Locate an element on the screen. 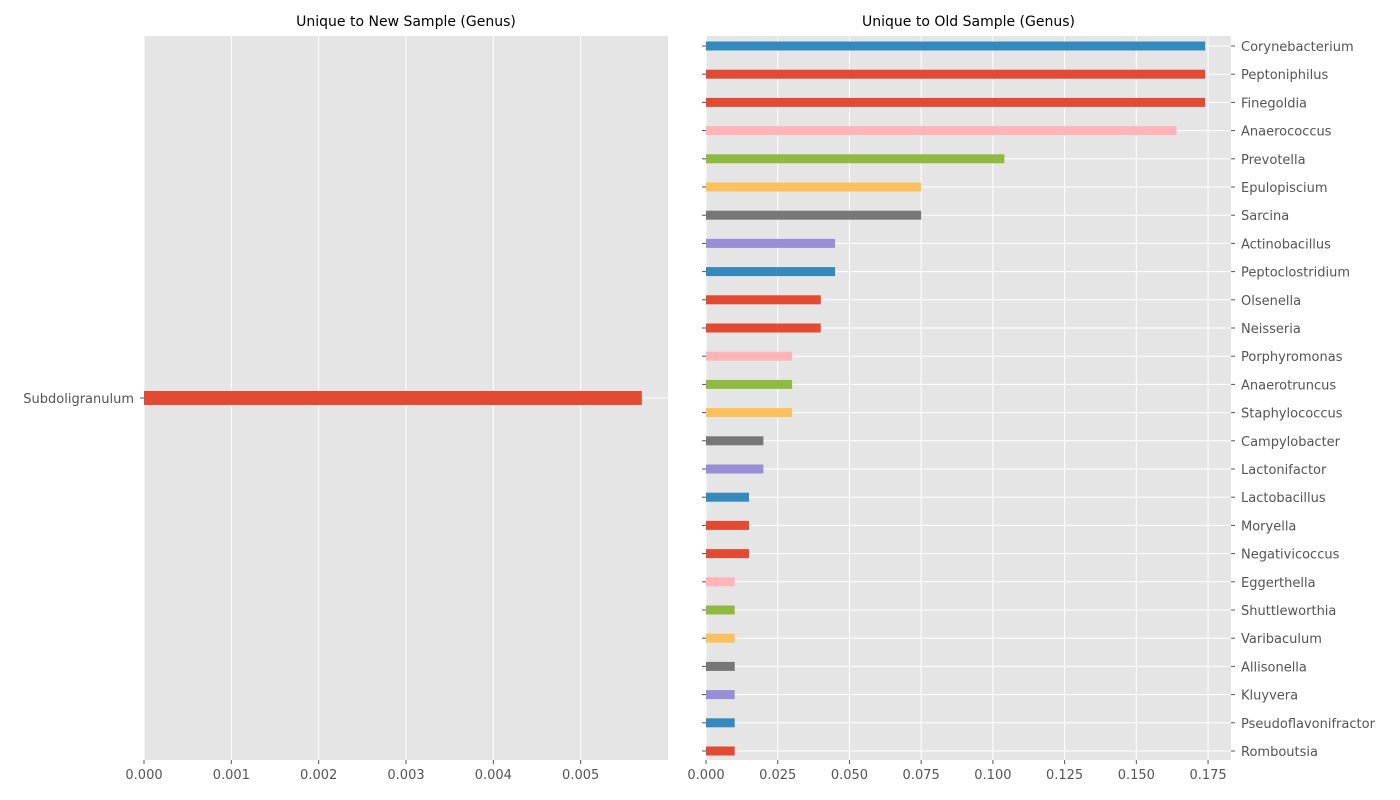 The height and width of the screenshot is (800, 1400). category-label-eggerthella: Eggerthella is located at coordinates (1278, 583).